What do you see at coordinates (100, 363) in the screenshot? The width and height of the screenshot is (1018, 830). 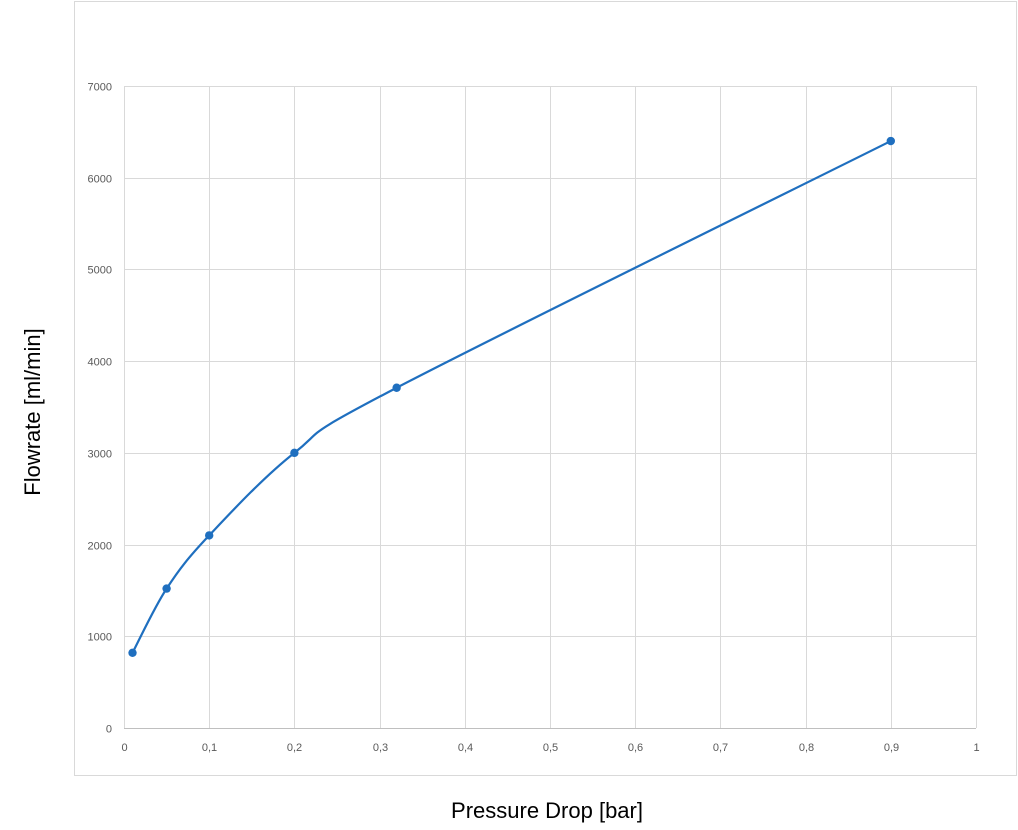 I see `y-tick-label: 4000` at bounding box center [100, 363].